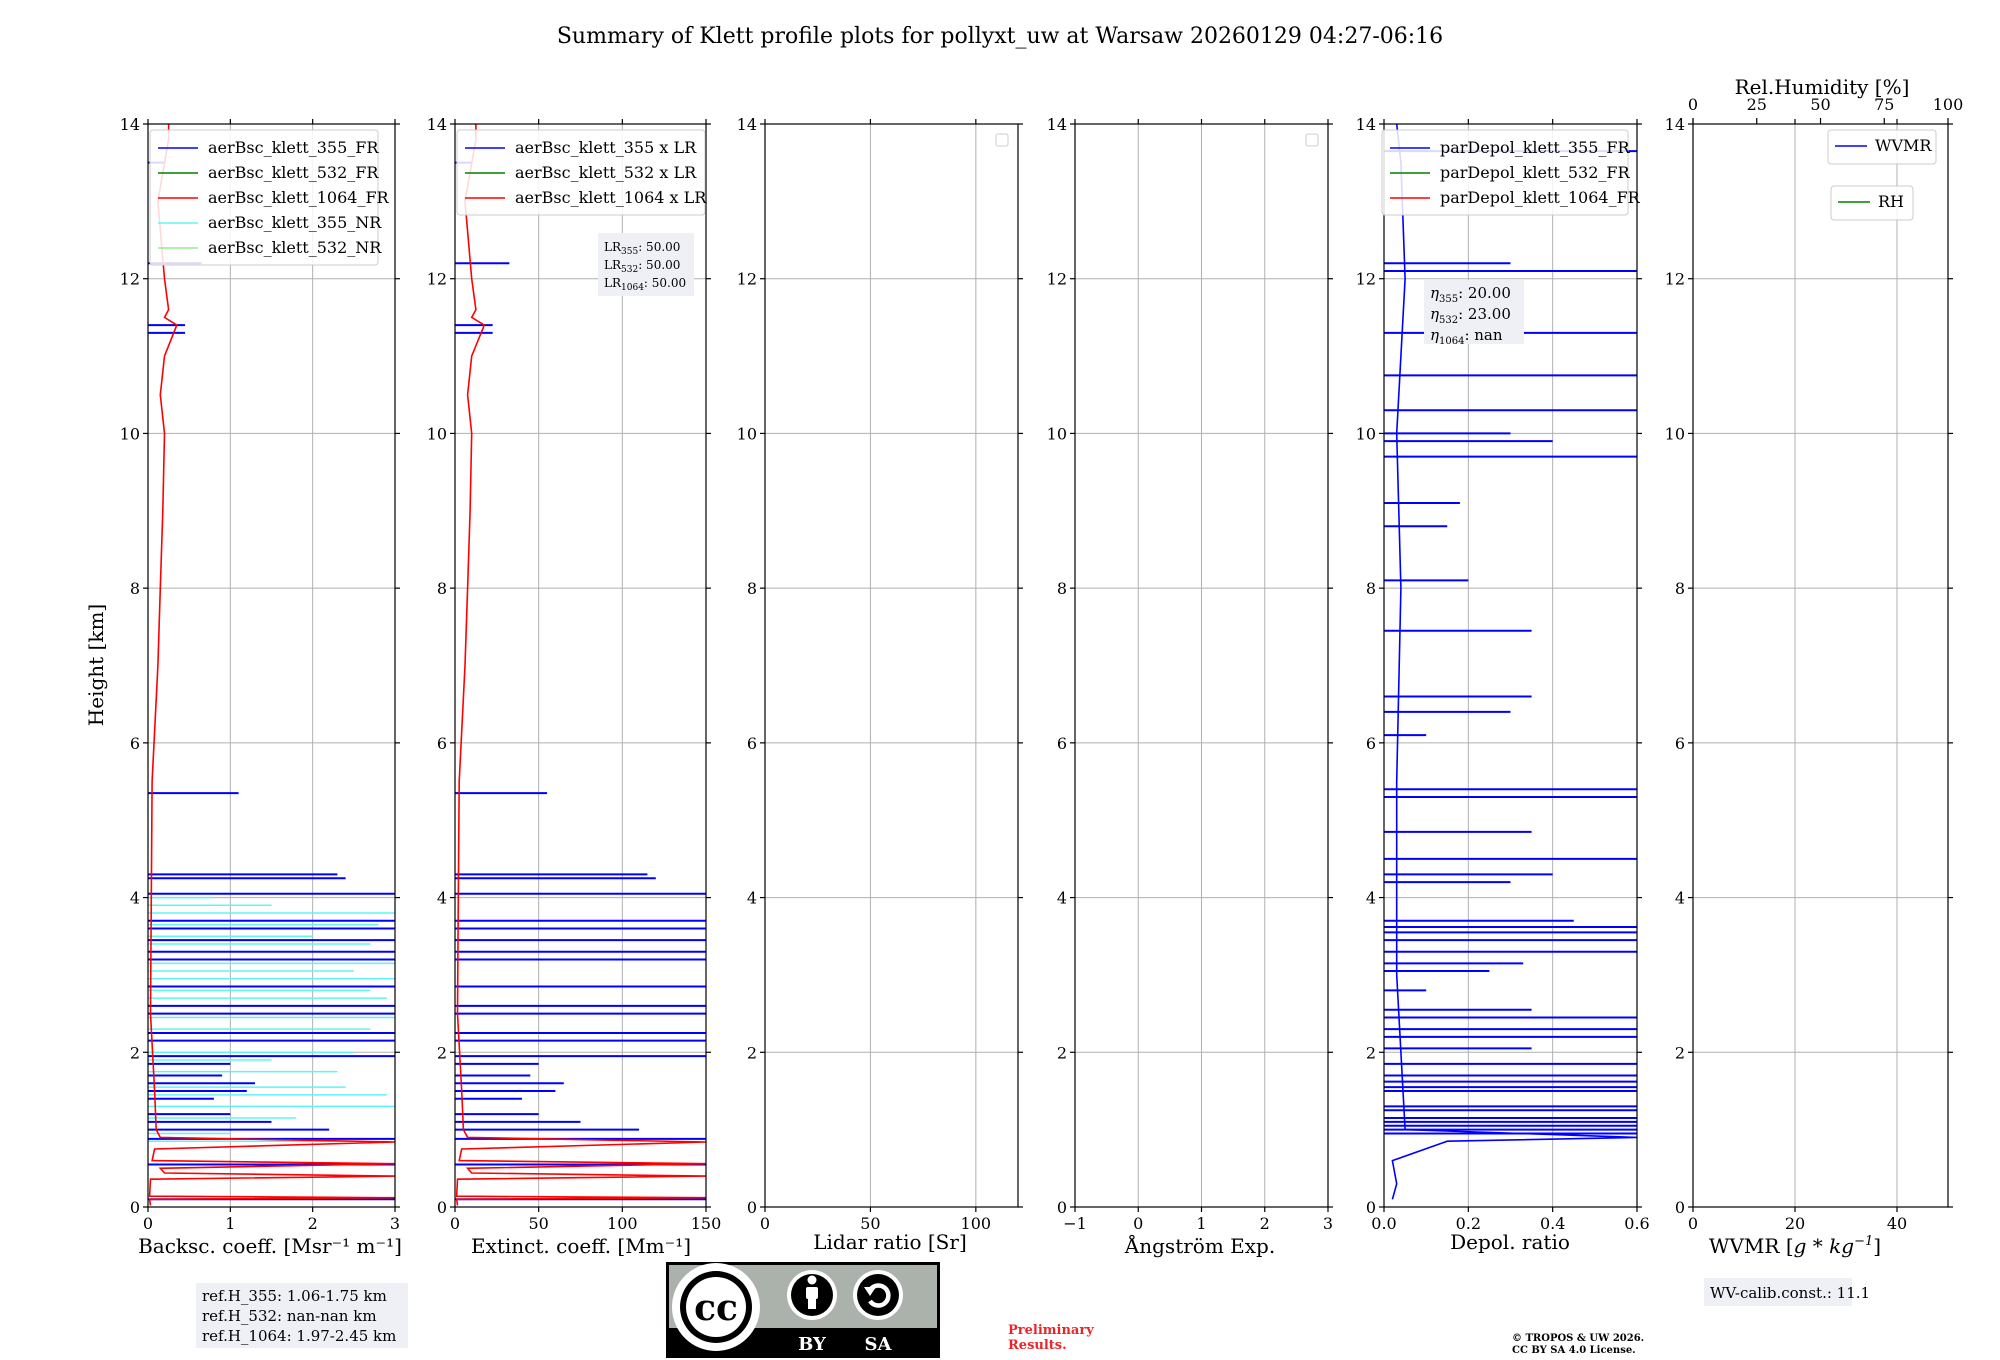 This screenshot has height=1360, width=2000. I want to click on wvmr-ytick-label: 4, so click(1680, 898).